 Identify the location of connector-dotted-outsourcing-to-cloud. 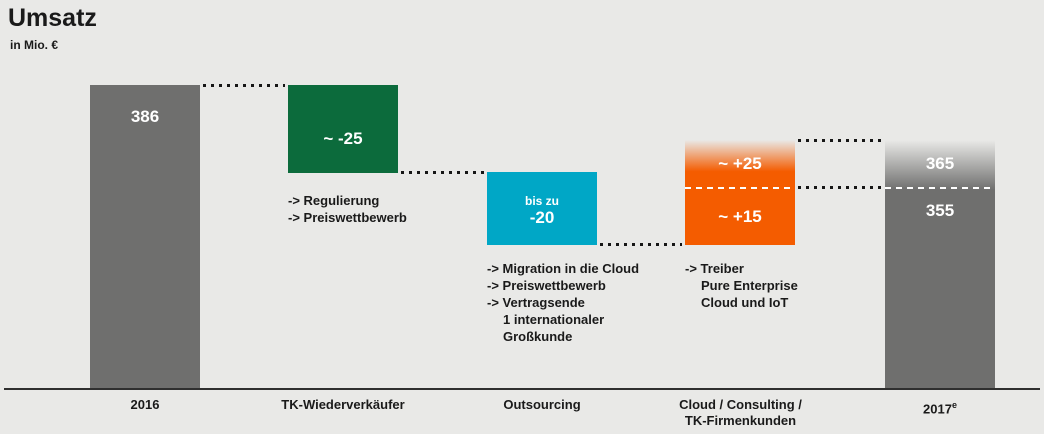
(641, 244).